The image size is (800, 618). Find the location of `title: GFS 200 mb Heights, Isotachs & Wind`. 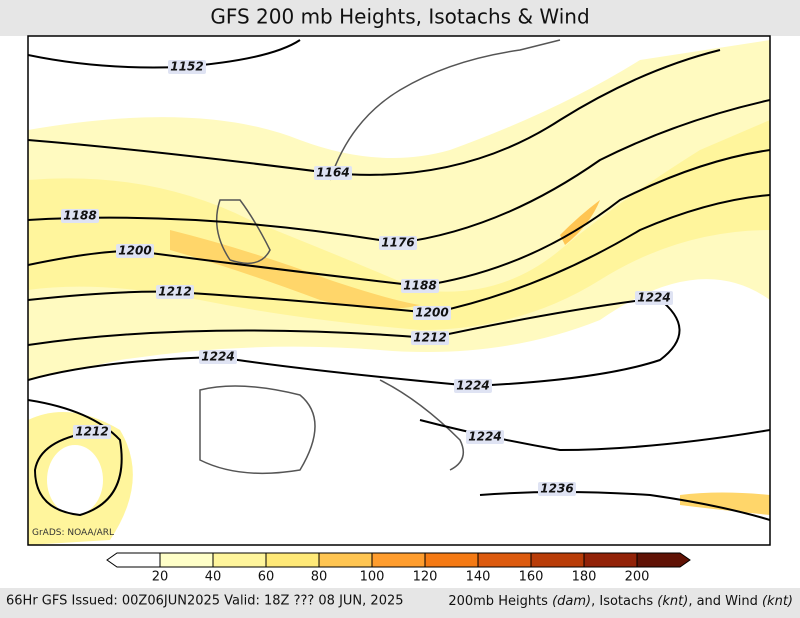

title: GFS 200 mb Heights, Isotachs & Wind is located at coordinates (399, 17).